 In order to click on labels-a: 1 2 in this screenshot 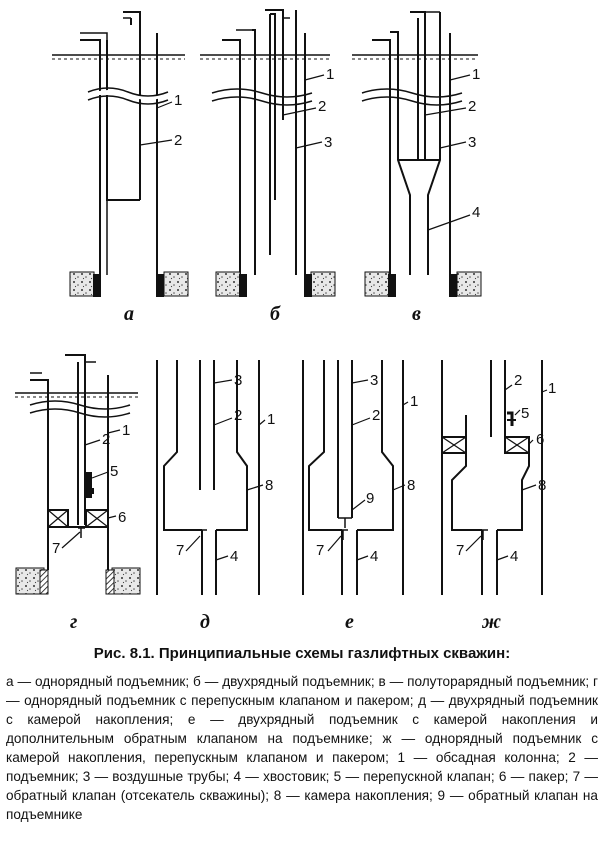, I will do `click(178, 120)`.